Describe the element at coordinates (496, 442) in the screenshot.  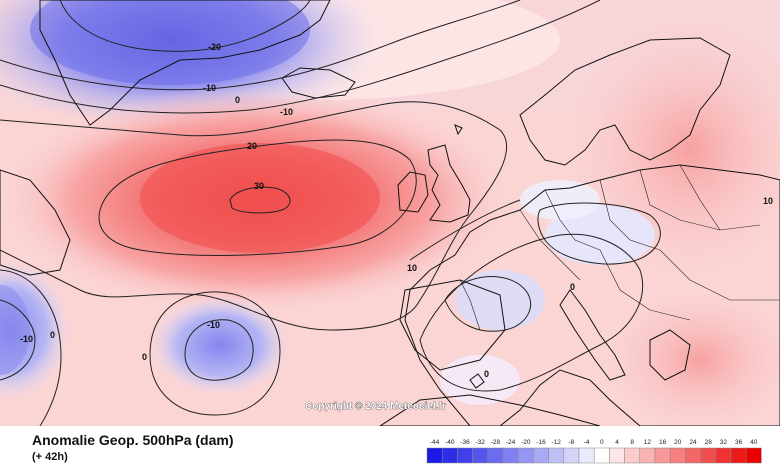
I see `legend-tick-label: -28` at that location.